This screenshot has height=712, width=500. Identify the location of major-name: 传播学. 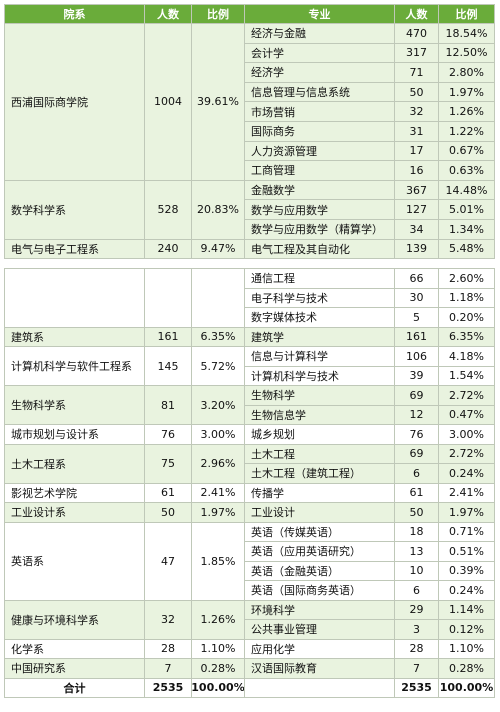
(320, 493).